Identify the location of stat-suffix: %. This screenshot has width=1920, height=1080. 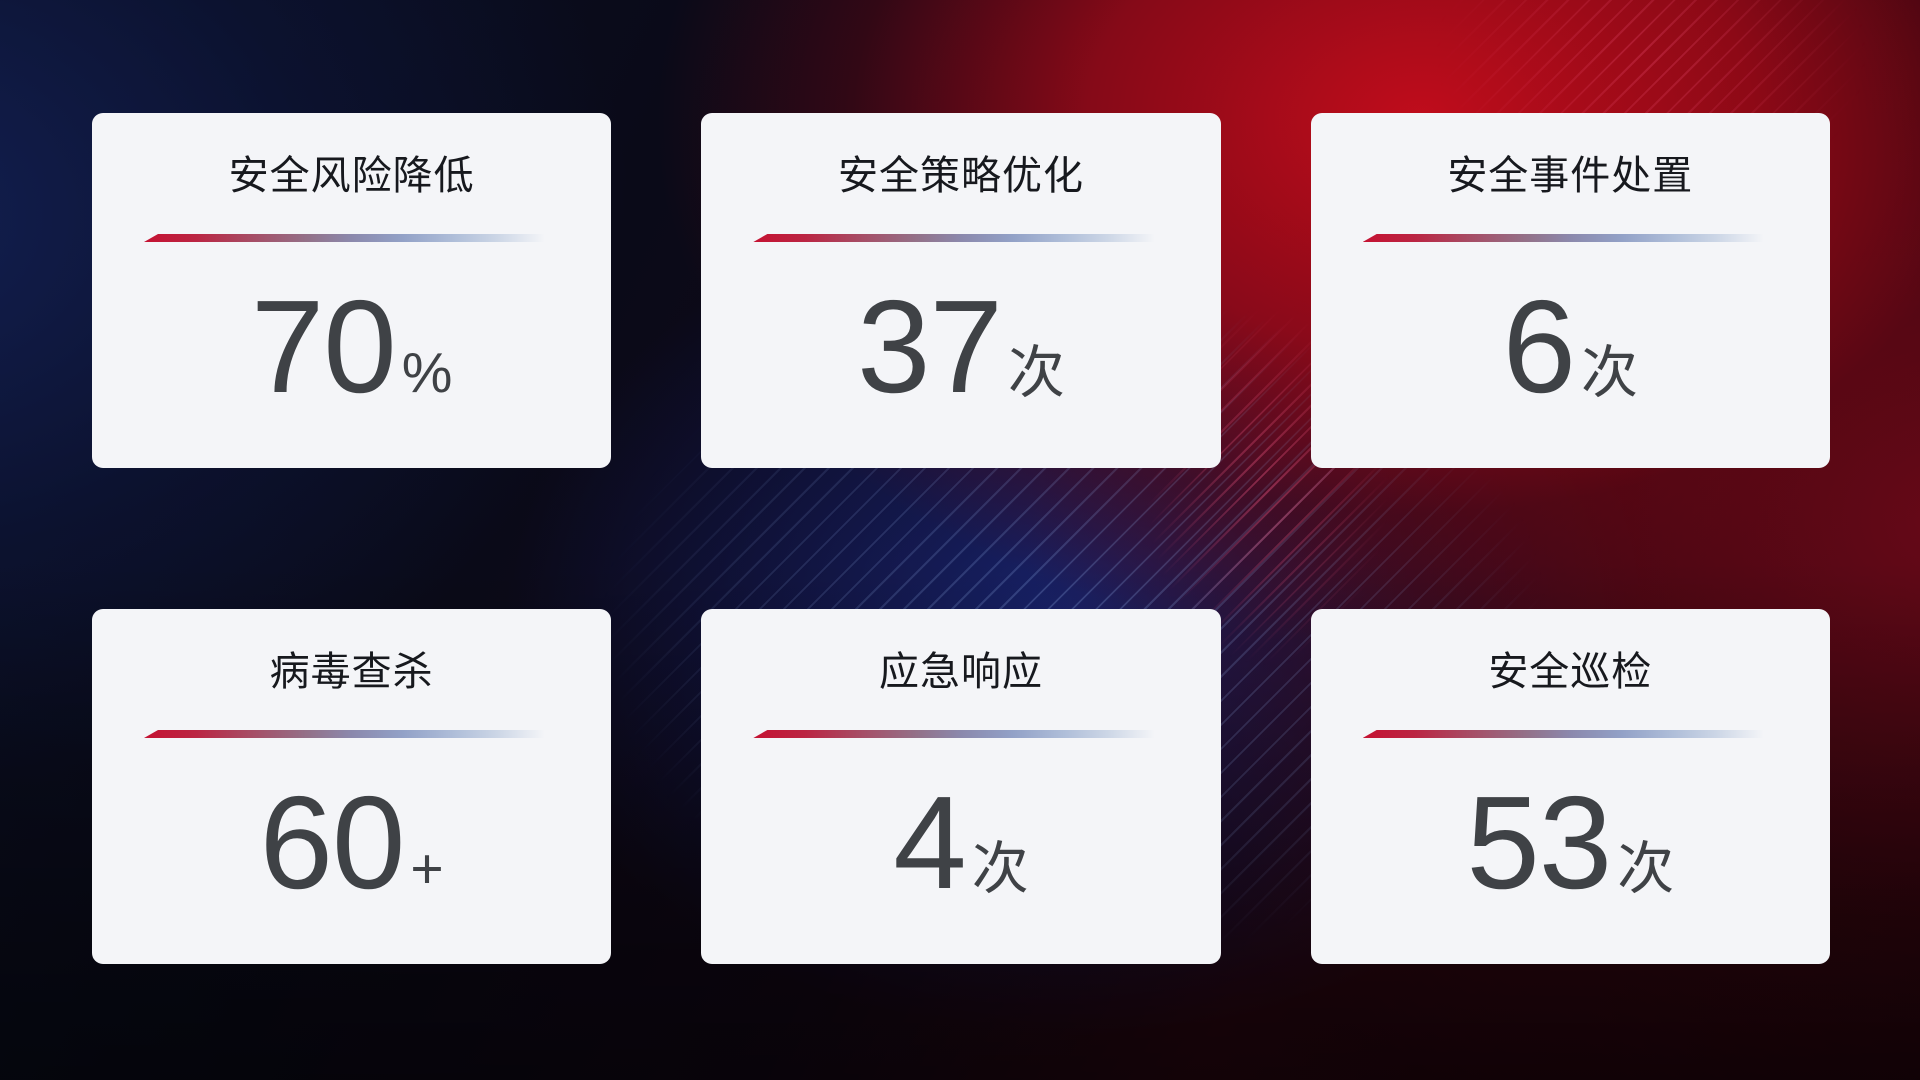
(427, 373).